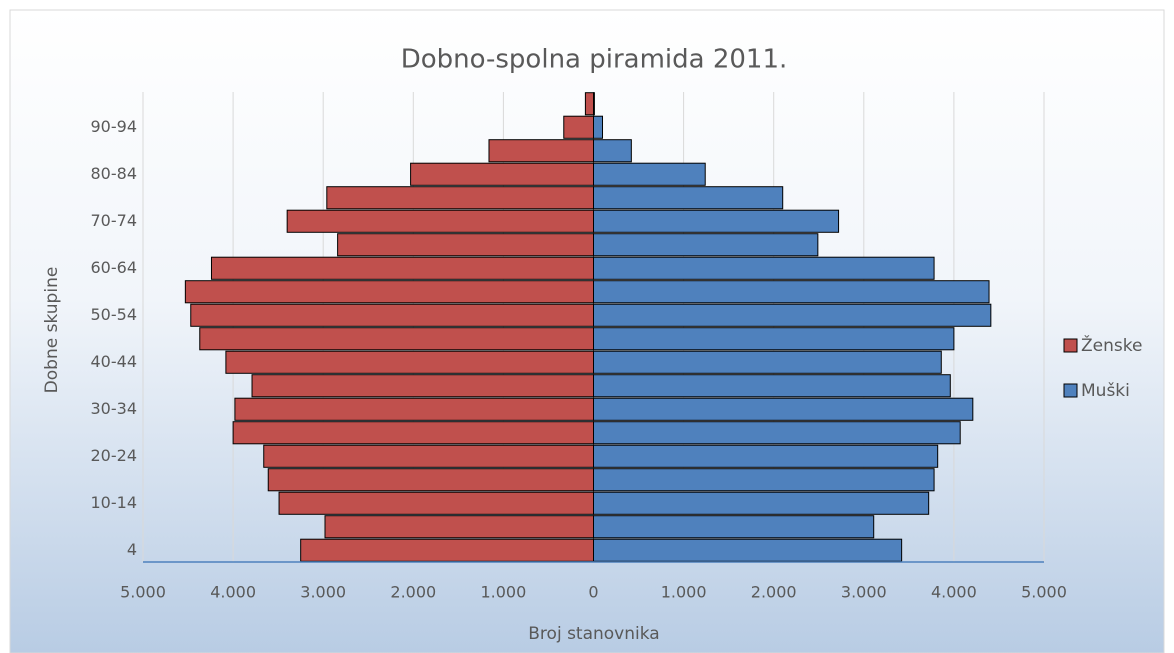 The width and height of the screenshot is (1174, 653). What do you see at coordinates (114, 361) in the screenshot?
I see `y-tick-label: 40-44` at bounding box center [114, 361].